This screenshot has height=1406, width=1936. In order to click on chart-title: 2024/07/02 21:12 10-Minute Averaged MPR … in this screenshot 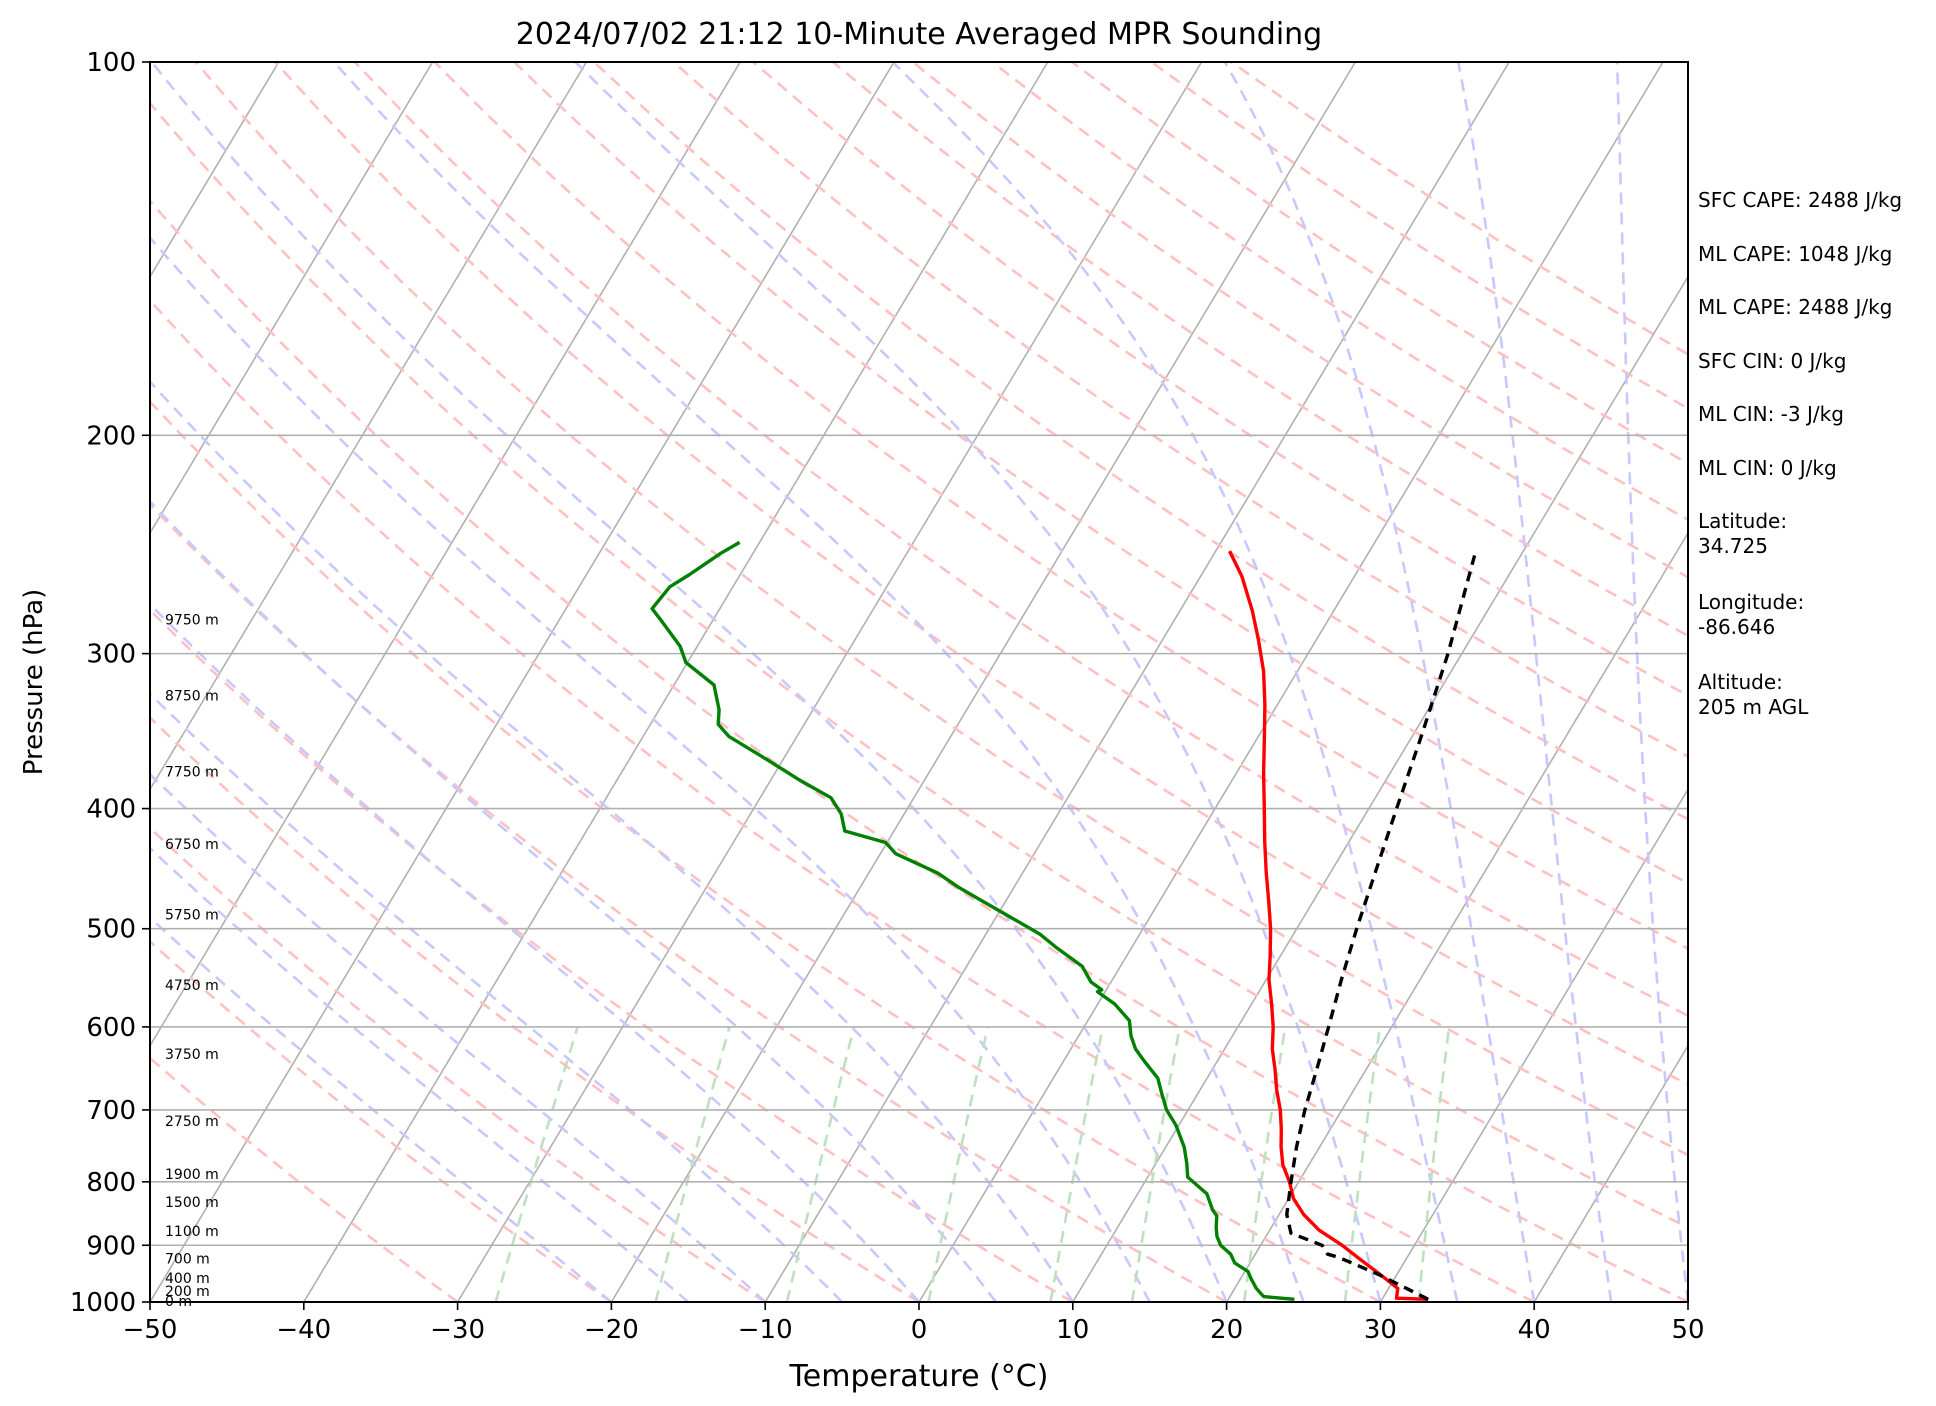, I will do `click(919, 34)`.